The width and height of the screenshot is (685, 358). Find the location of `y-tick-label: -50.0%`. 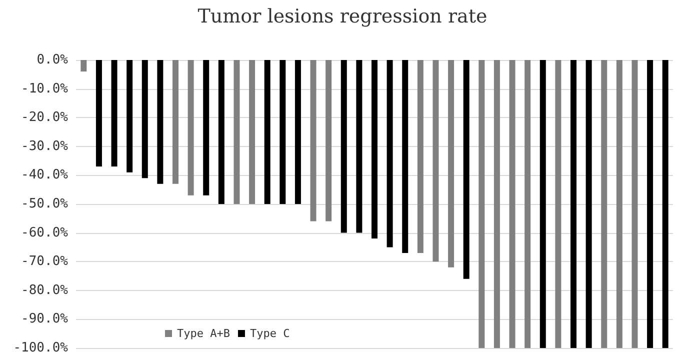

y-tick-label: -50.0% is located at coordinates (44, 204).